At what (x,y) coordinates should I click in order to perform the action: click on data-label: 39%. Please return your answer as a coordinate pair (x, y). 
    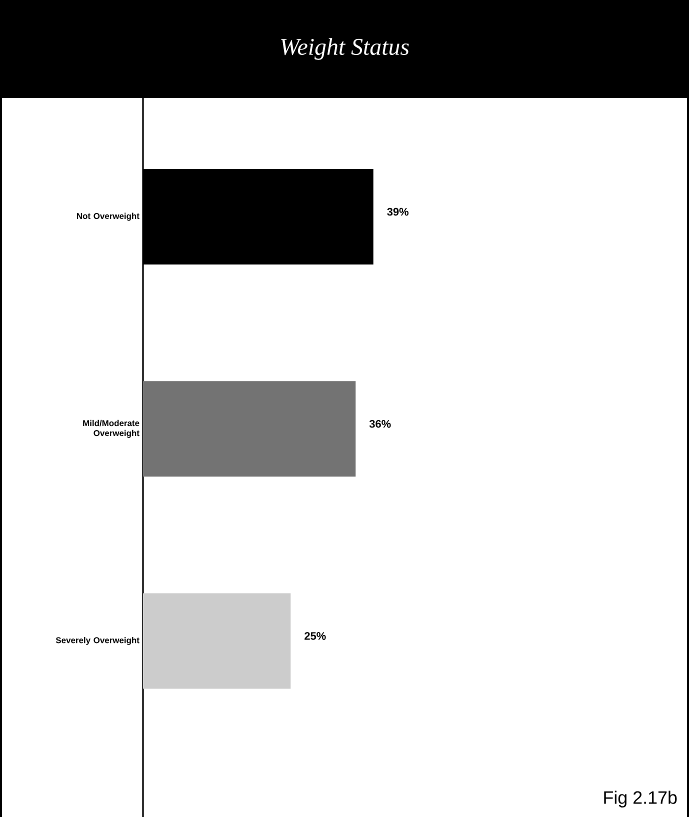
    Looking at the image, I should click on (398, 212).